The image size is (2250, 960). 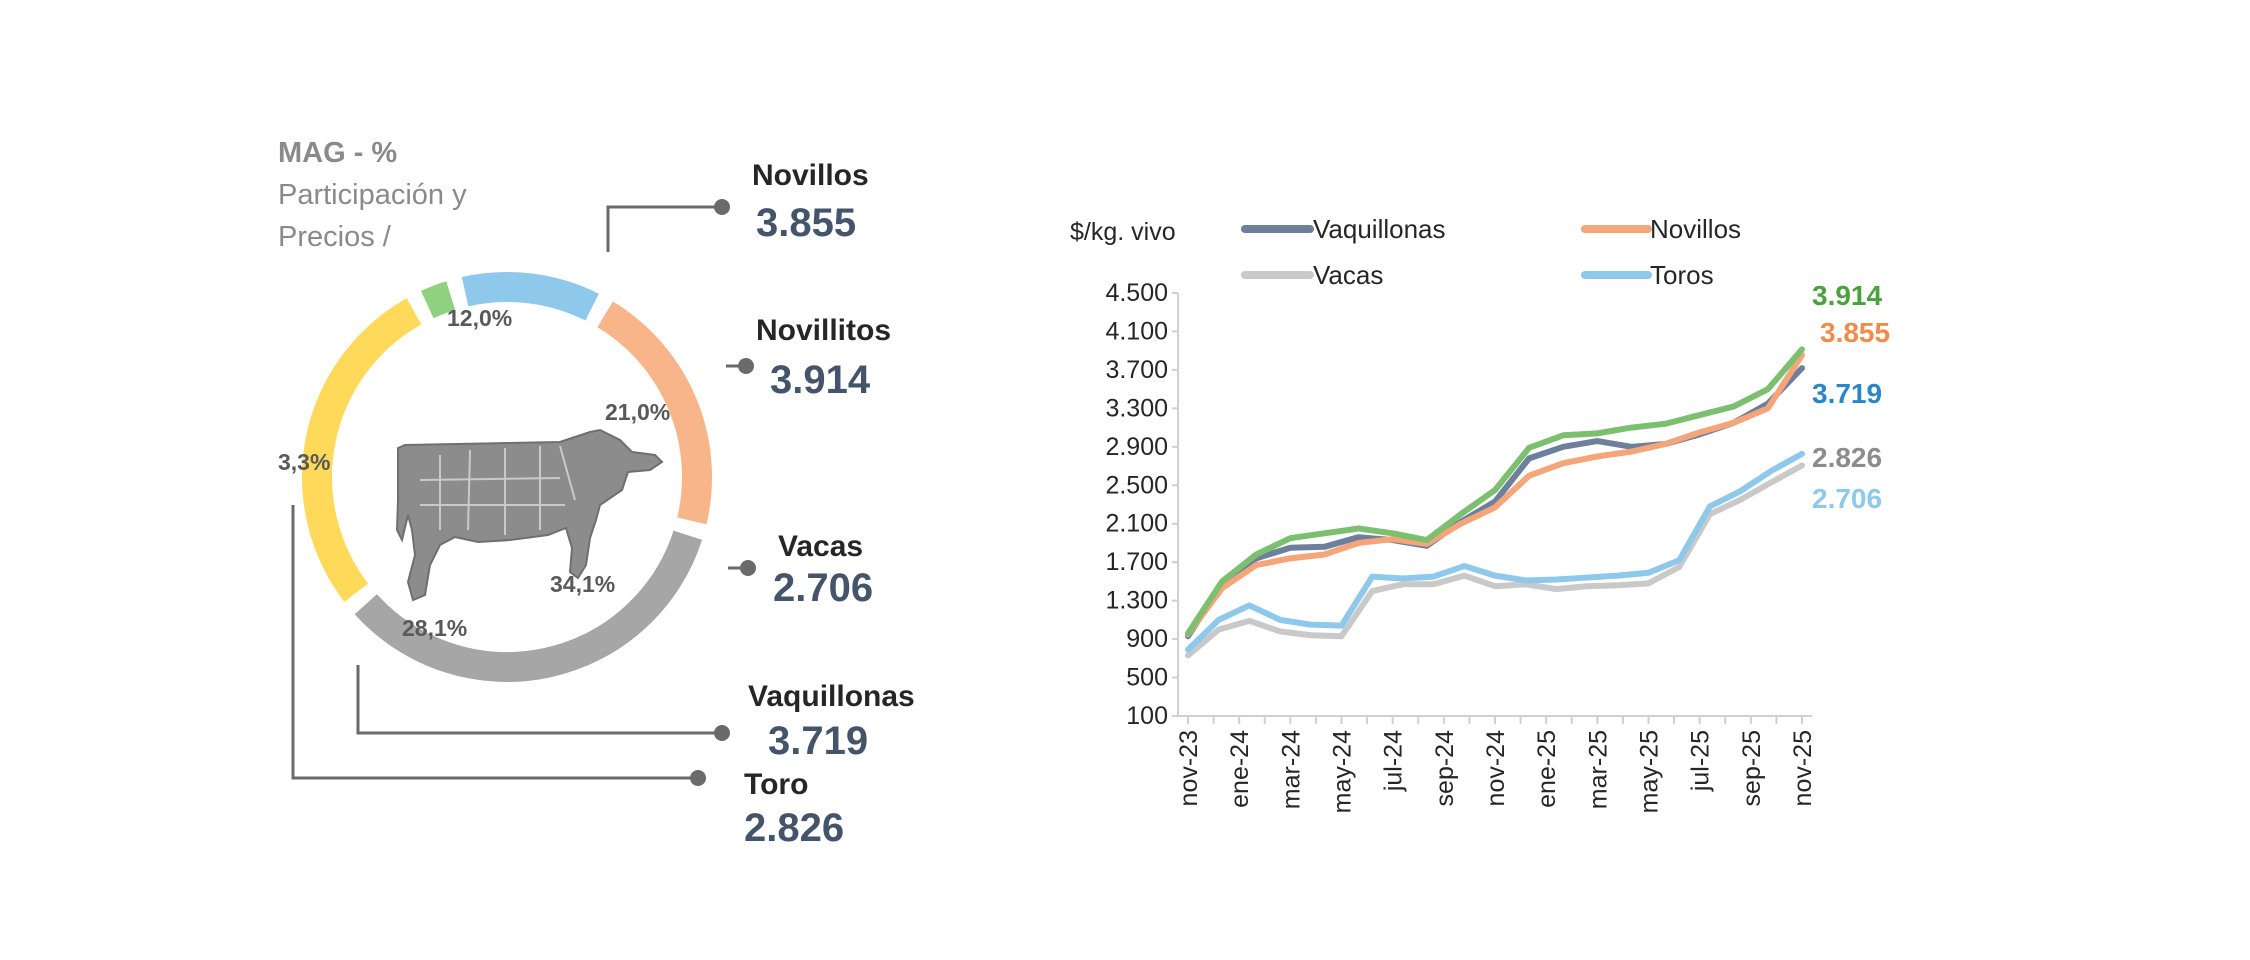 I want to click on y-tick-label: 2.100, so click(x=1136, y=524).